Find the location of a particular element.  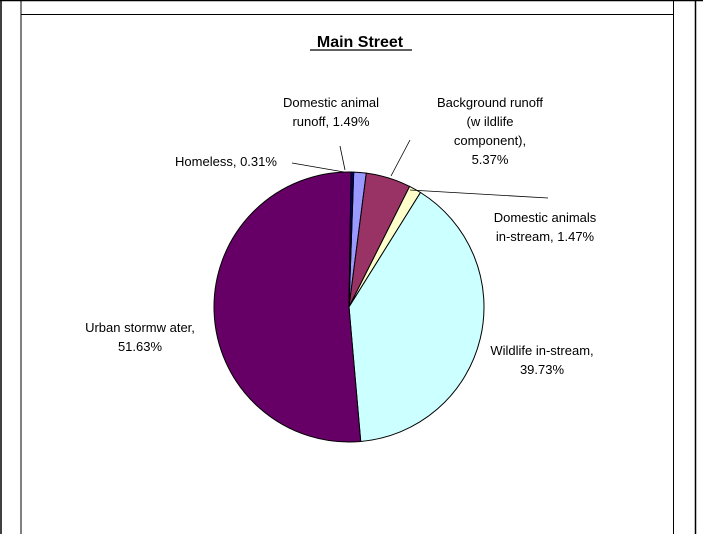

slice-label-line: 51.63% is located at coordinates (140, 346).